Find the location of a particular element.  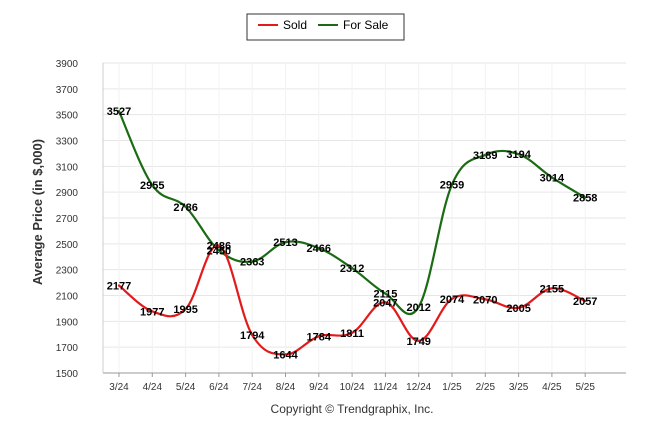

data-label-for-sale: 3189 is located at coordinates (485, 156).